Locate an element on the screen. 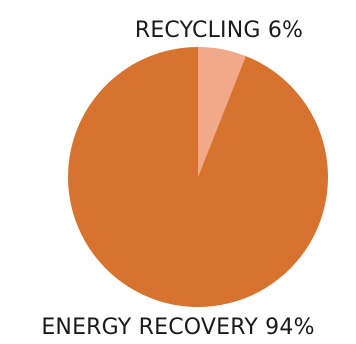  pie-slice-recycling is located at coordinates (222, 112).